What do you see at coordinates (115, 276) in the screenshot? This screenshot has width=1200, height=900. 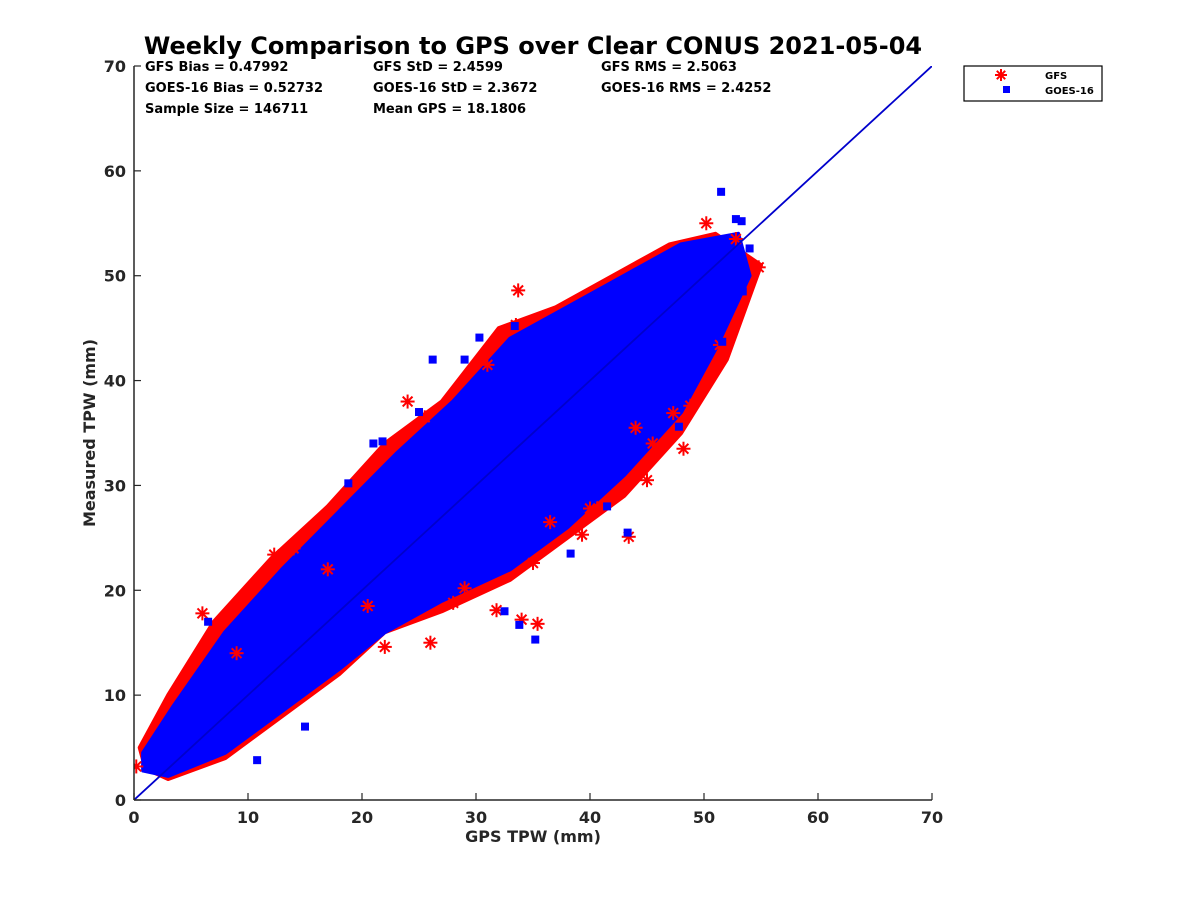 I see `y-tick-label: 50` at bounding box center [115, 276].